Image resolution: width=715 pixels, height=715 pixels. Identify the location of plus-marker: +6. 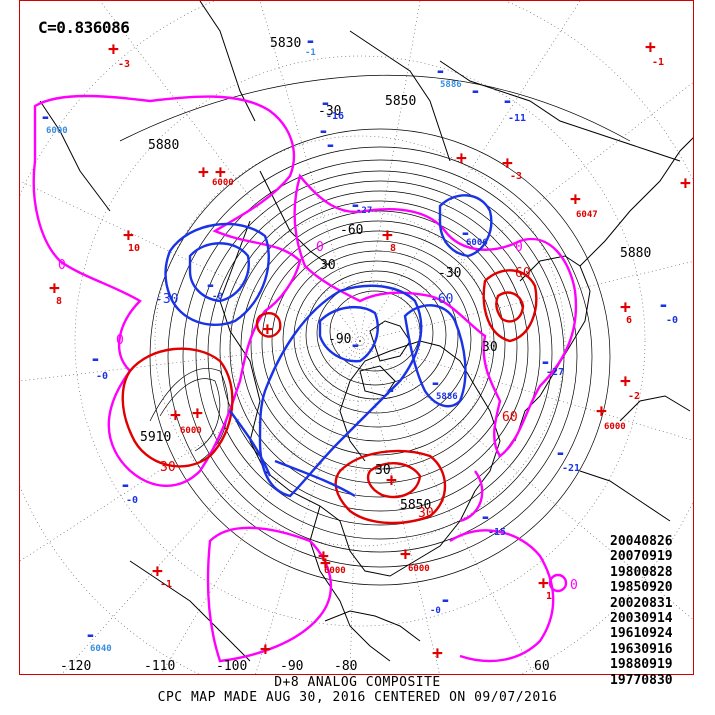
(626, 311).